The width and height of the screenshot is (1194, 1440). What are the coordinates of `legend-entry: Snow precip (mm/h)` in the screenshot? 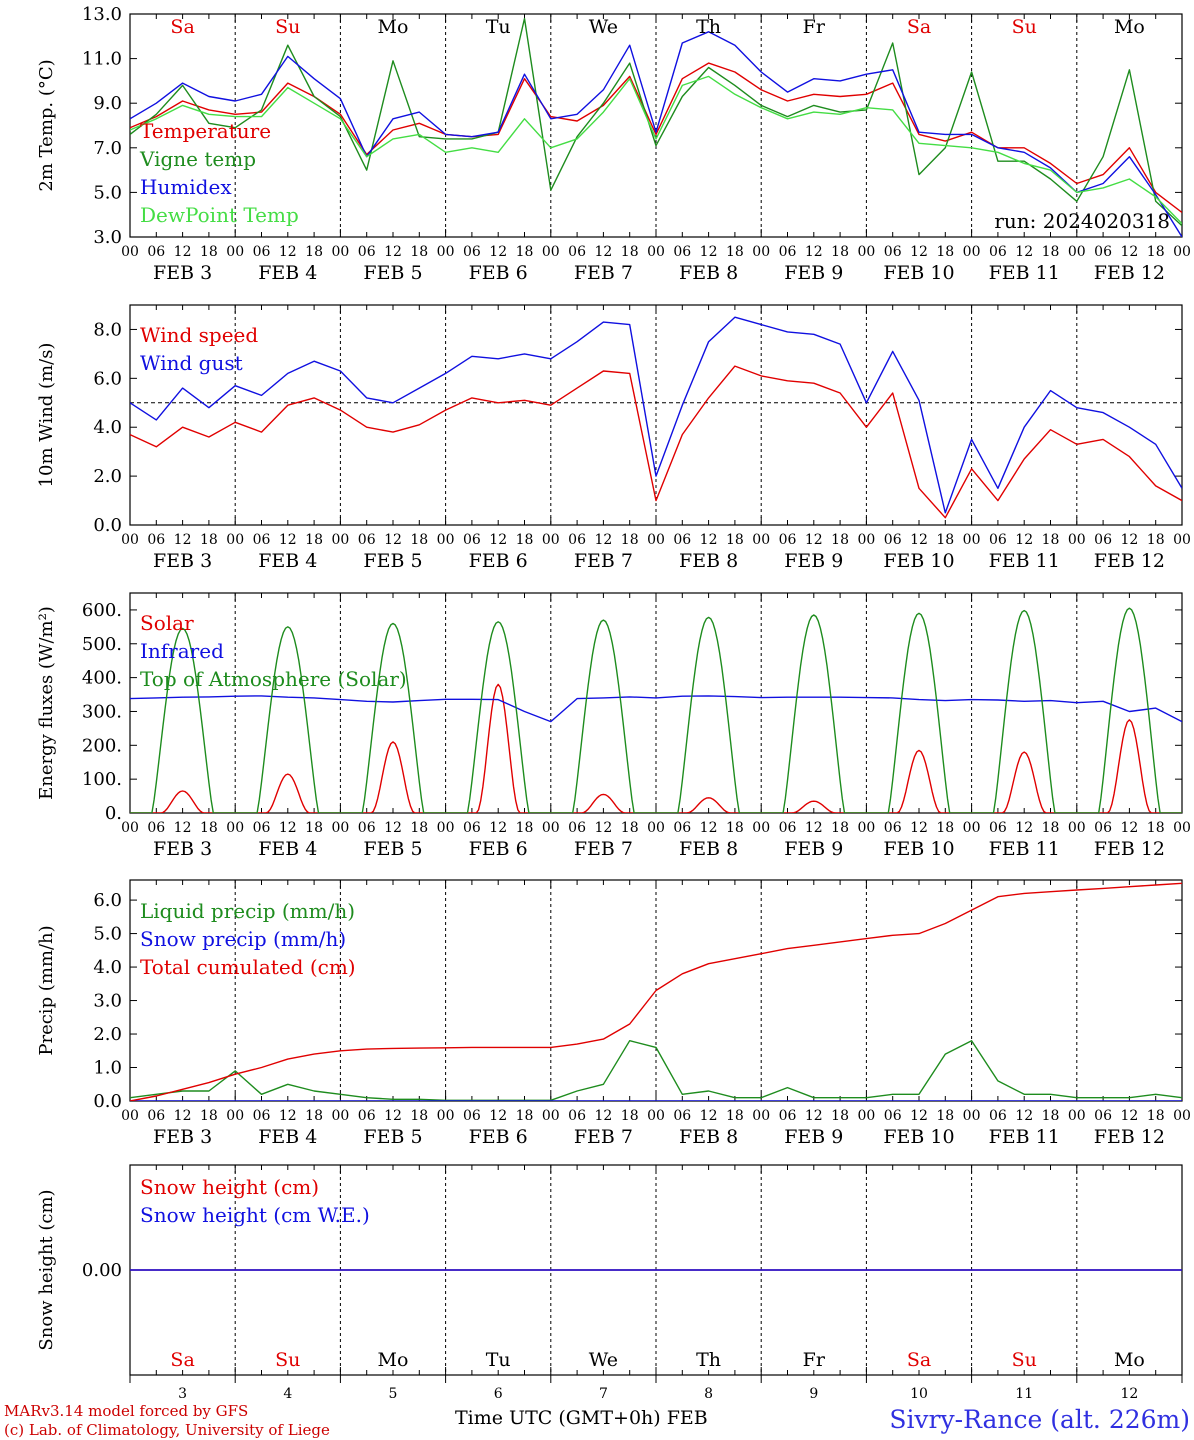 It's located at (243, 939).